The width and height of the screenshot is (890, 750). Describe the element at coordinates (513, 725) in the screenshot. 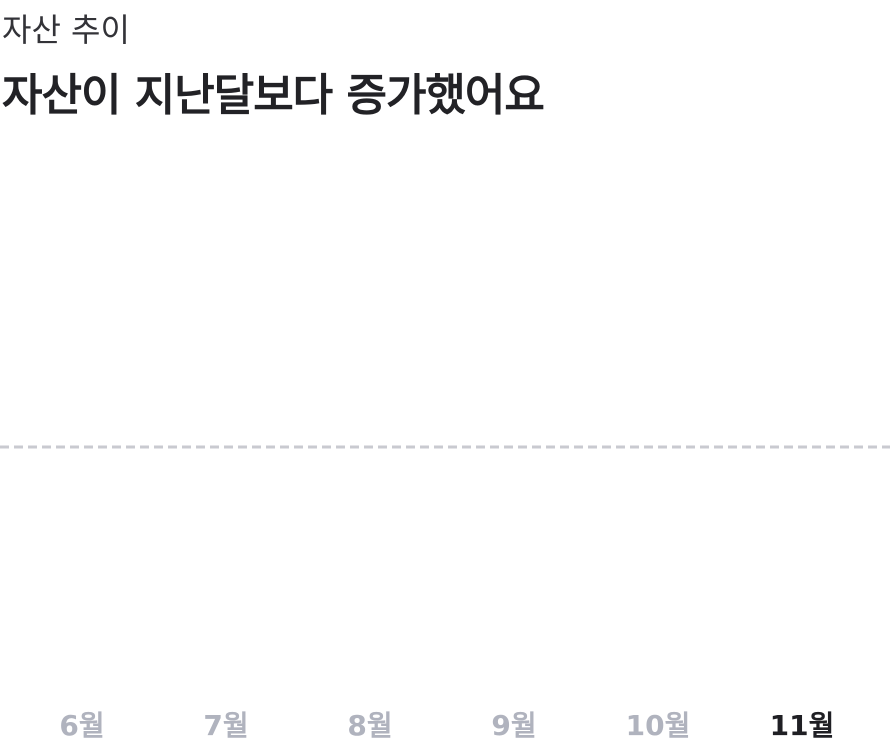

I see `month-tab: 9월` at that location.